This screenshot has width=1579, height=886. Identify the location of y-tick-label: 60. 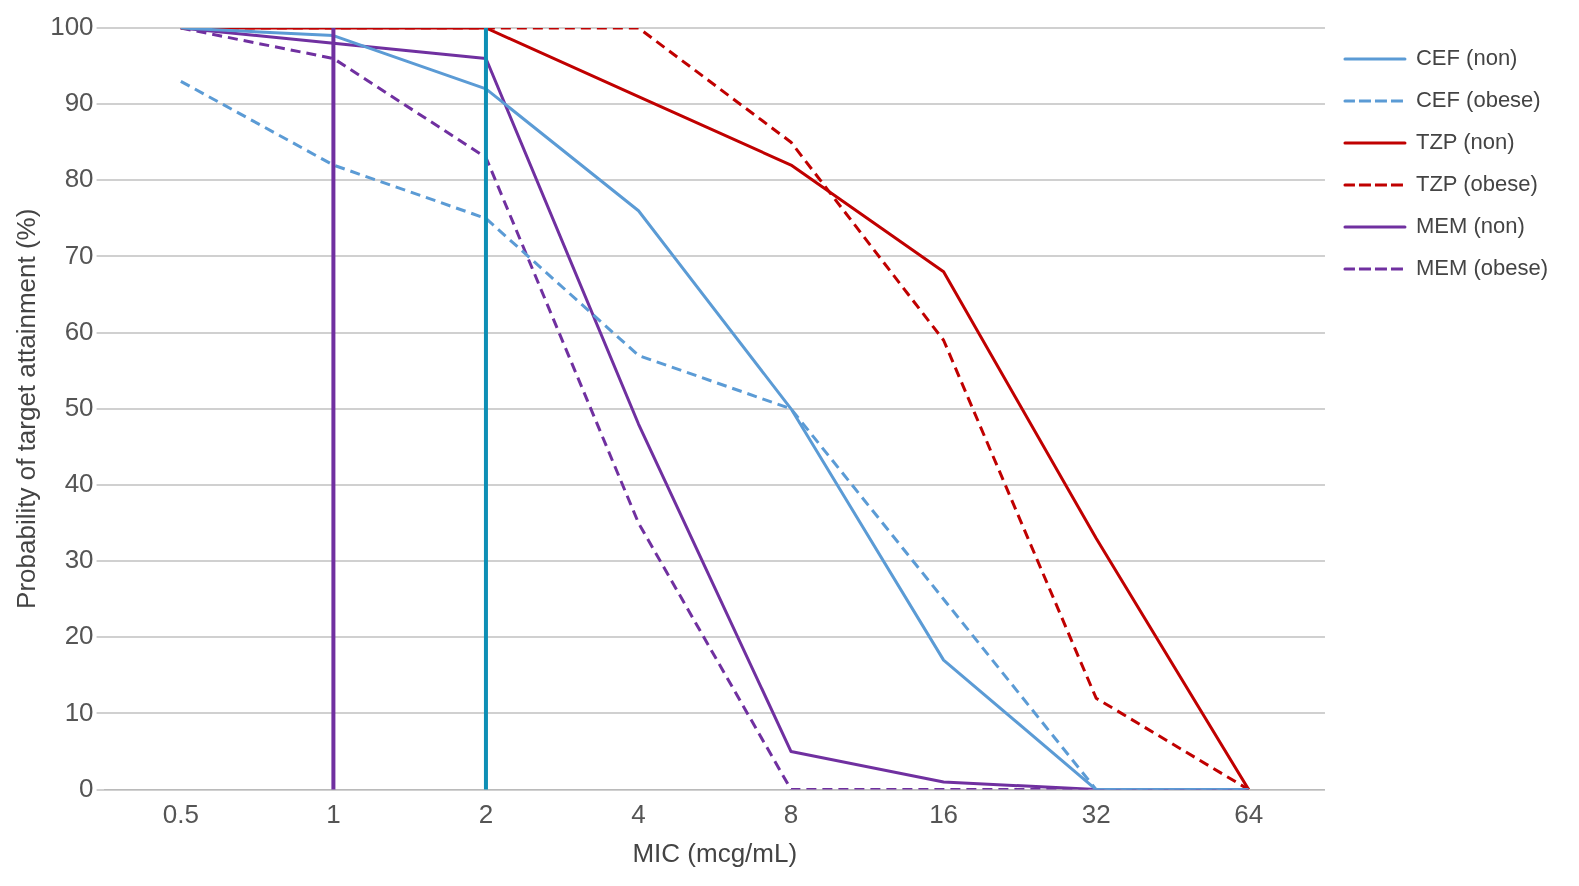
(79, 330).